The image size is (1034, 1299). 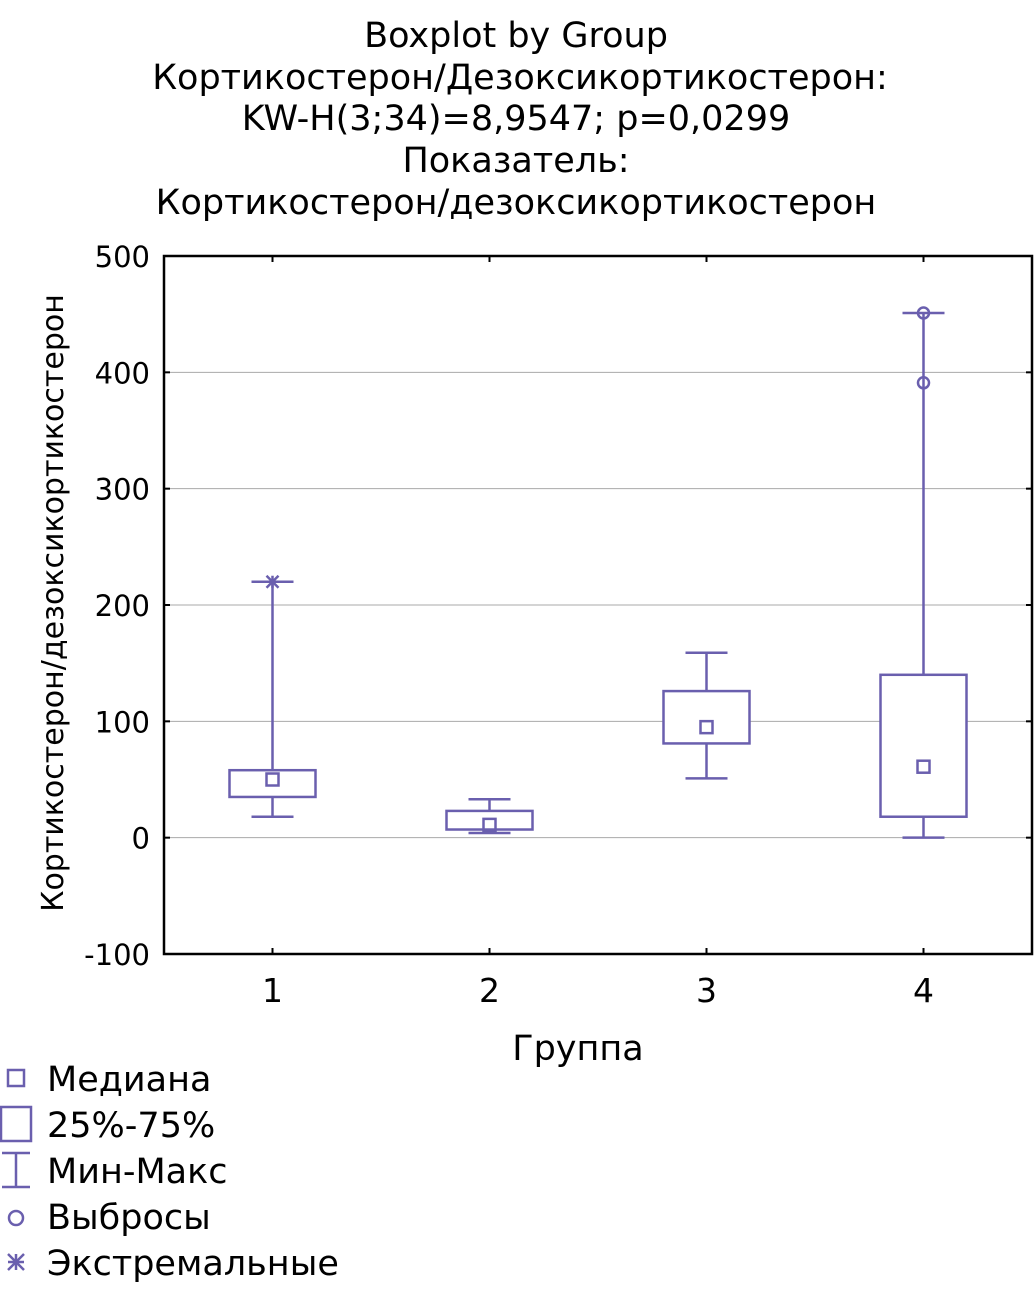 I want to click on y-tick-label: -100, so click(x=117, y=955).